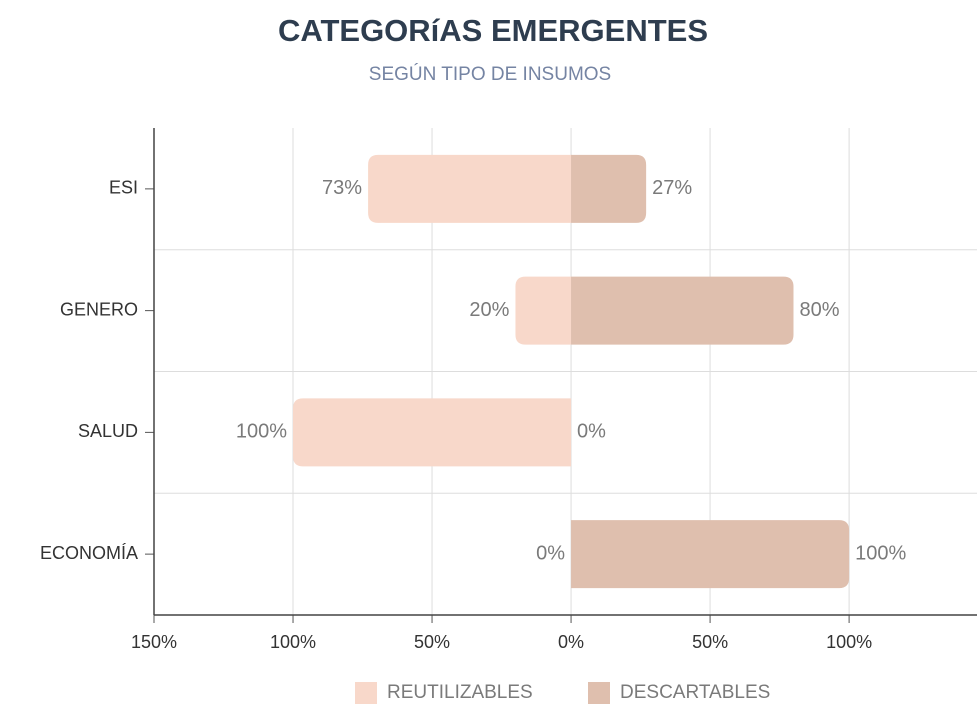 The height and width of the screenshot is (704, 977). Describe the element at coordinates (342, 188) in the screenshot. I see `value-label: 73%` at that location.